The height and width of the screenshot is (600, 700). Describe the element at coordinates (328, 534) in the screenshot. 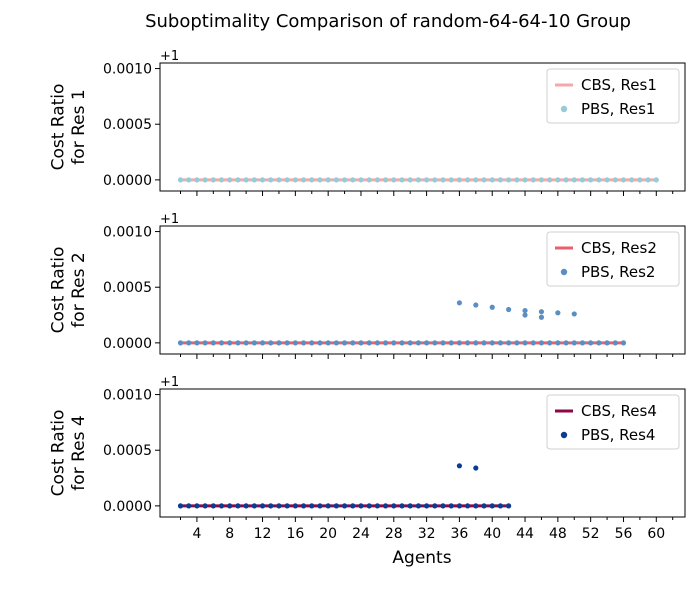

I see `x-tick-label: 20` at that location.